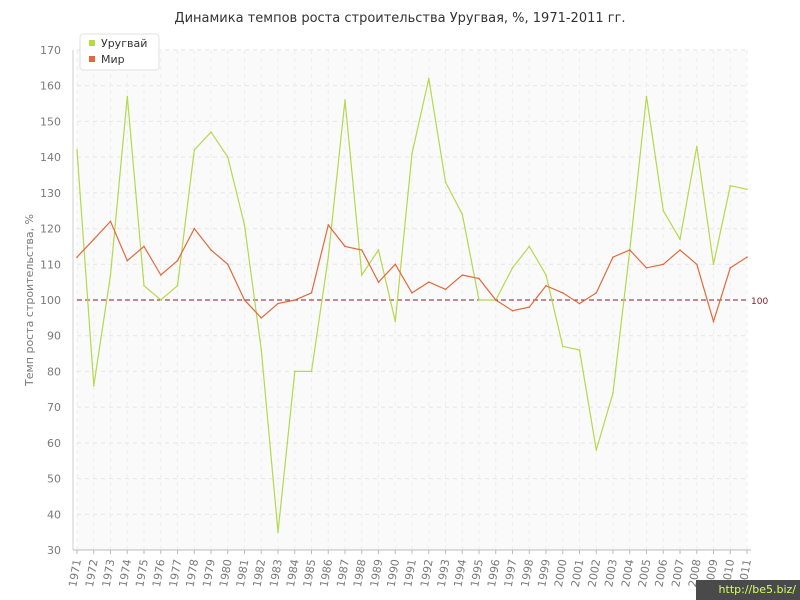 The width and height of the screenshot is (800, 600). Describe the element at coordinates (511, 573) in the screenshot. I see `x-tick-label: 1997` at that location.